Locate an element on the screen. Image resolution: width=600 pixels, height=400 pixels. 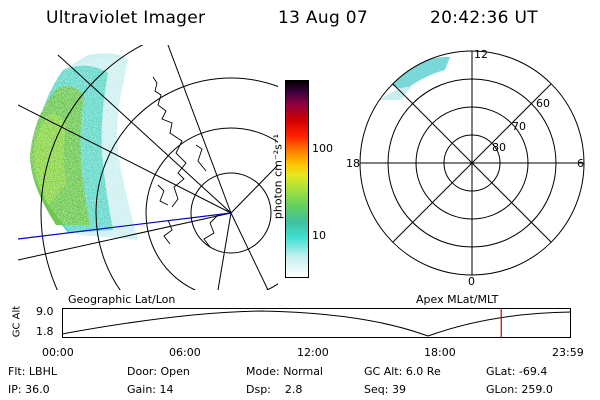
timeline-ytick-low: 1.8 is located at coordinates (45, 331).